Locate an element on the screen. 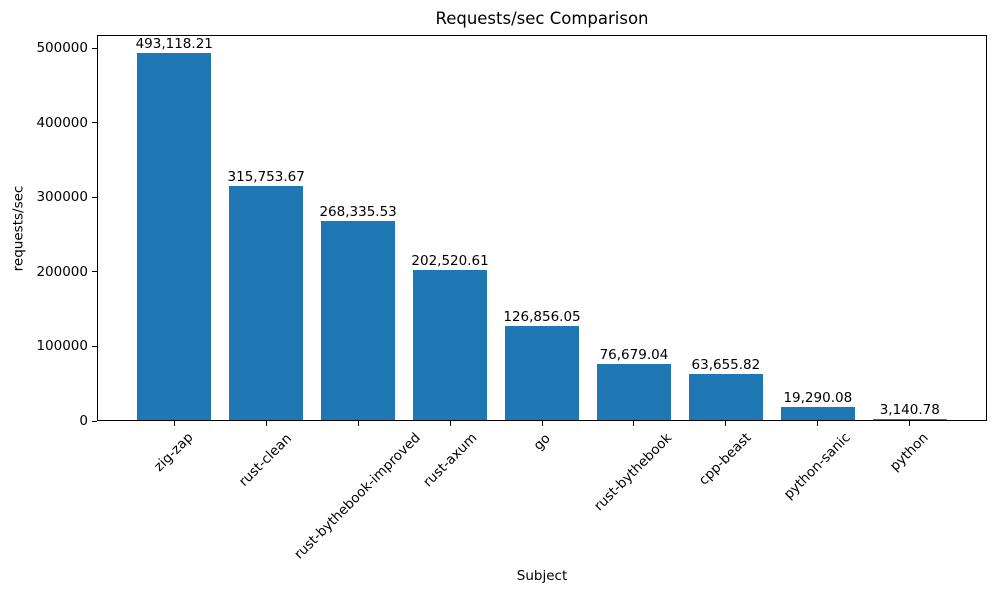 The height and width of the screenshot is (600, 1000). x-tick-label: python-sanic is located at coordinates (817, 466).